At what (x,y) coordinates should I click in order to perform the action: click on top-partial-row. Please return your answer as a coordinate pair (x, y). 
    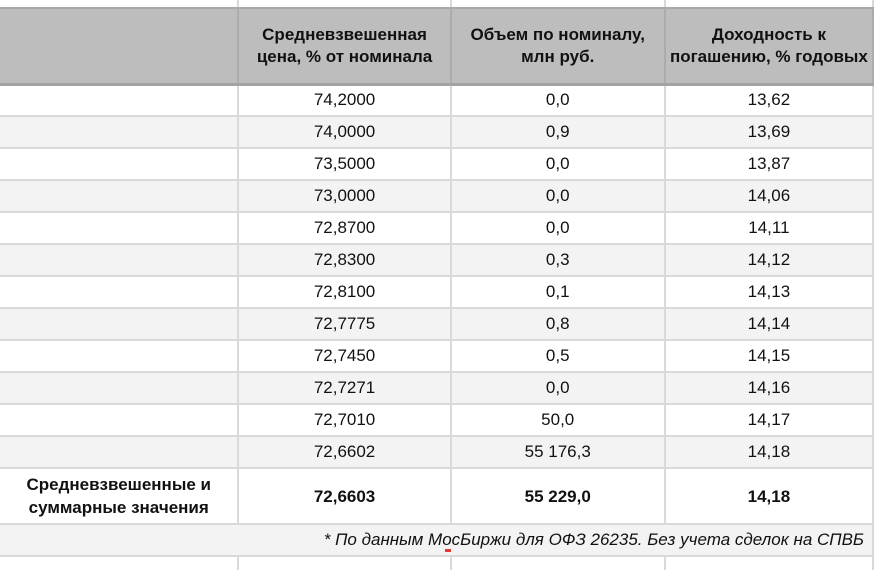
    Looking at the image, I should click on (437, 4).